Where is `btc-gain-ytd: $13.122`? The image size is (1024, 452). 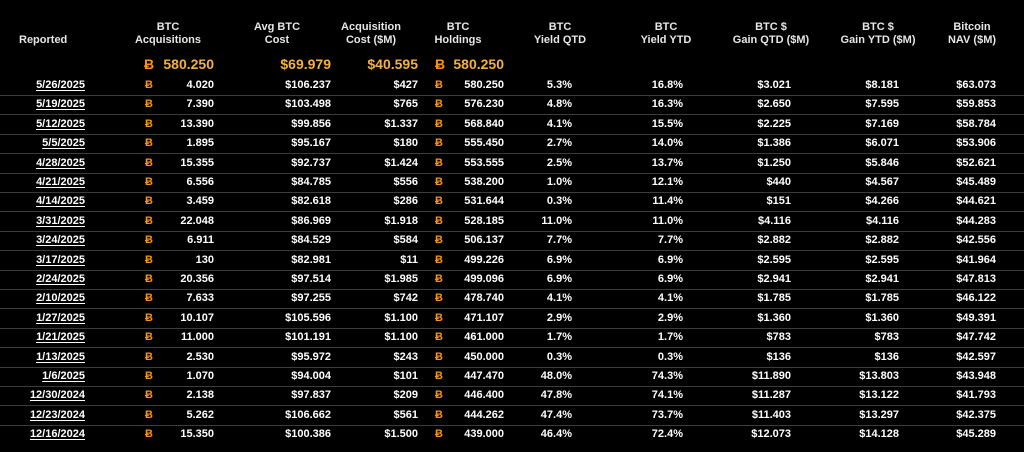 btc-gain-ytd: $13.122 is located at coordinates (879, 395).